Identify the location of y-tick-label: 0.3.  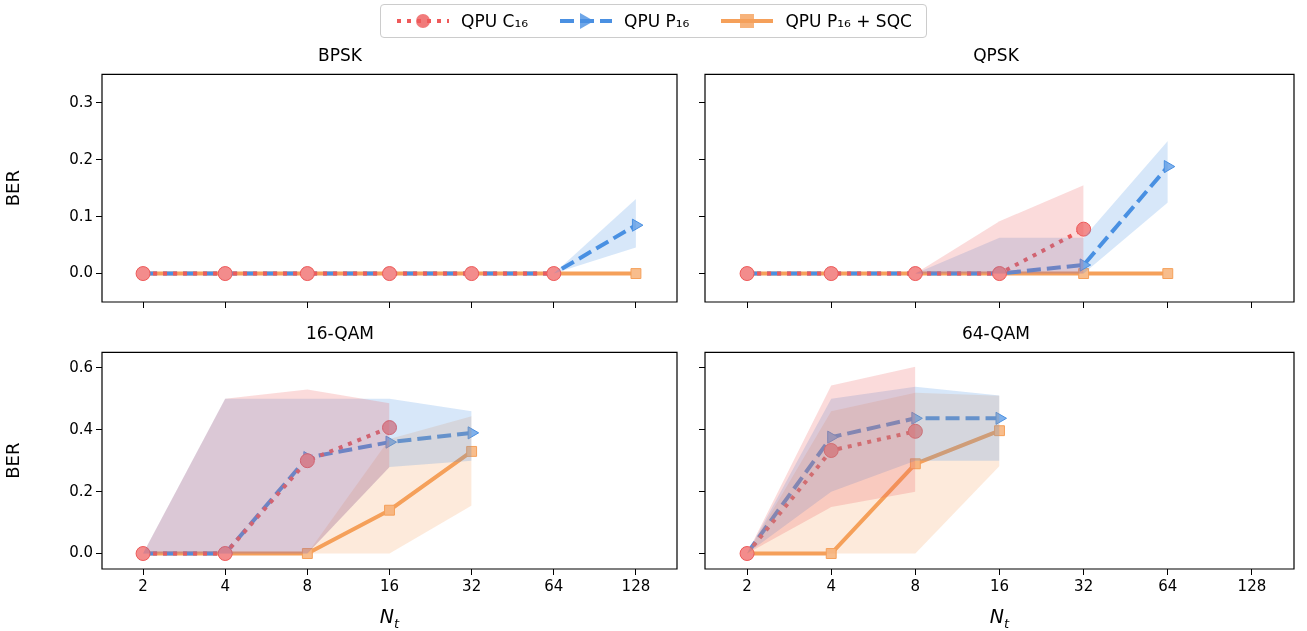
(81, 101).